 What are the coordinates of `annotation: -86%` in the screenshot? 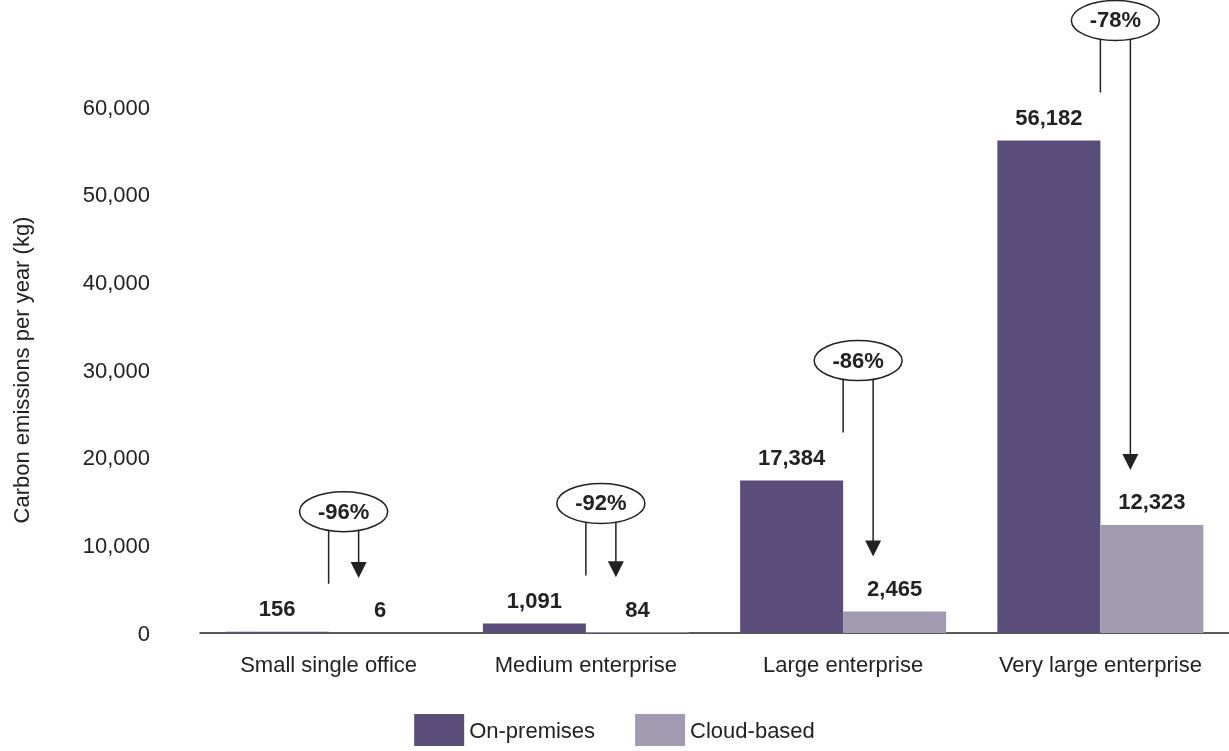 It's located at (858, 360).